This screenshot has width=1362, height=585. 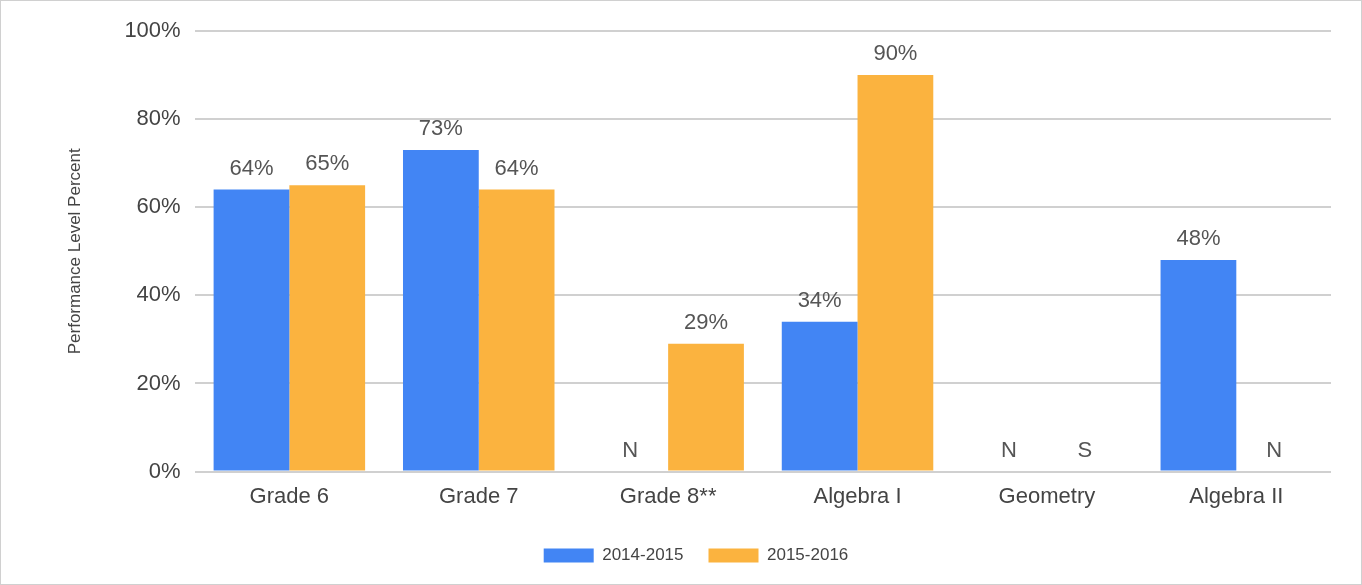 I want to click on data-label: 73%, so click(x=440, y=128).